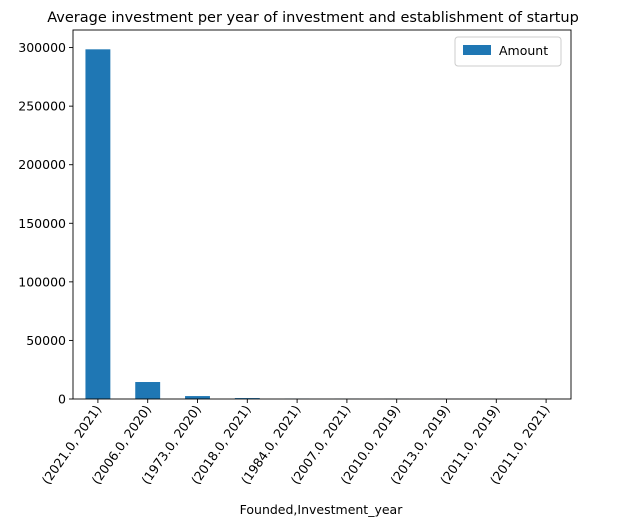 This screenshot has width=636, height=527. Describe the element at coordinates (42, 106) in the screenshot. I see `y-tick-label: 250000` at that location.